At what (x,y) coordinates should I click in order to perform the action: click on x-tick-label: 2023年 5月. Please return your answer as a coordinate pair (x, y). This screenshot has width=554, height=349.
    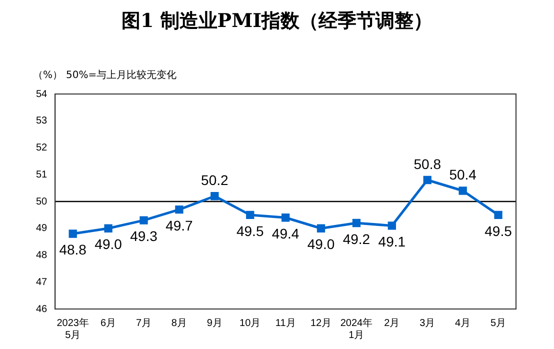
    Looking at the image, I should click on (72, 328).